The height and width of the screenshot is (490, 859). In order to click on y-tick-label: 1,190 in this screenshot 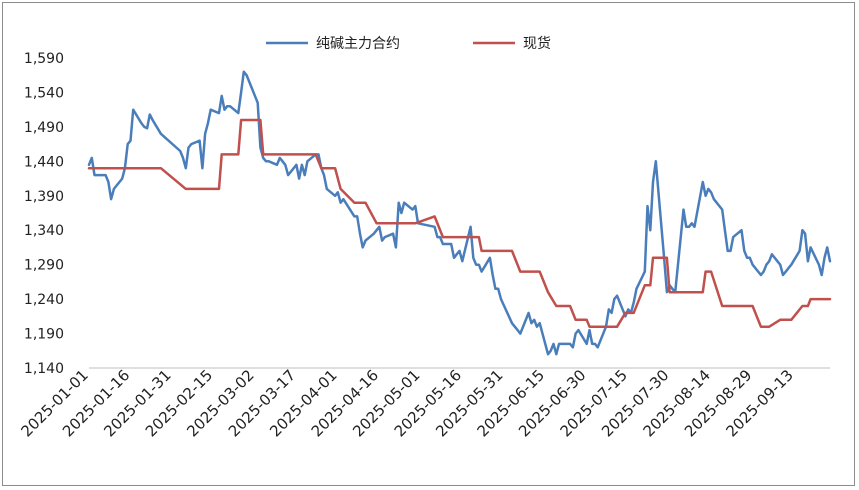, I will do `click(44, 335)`.